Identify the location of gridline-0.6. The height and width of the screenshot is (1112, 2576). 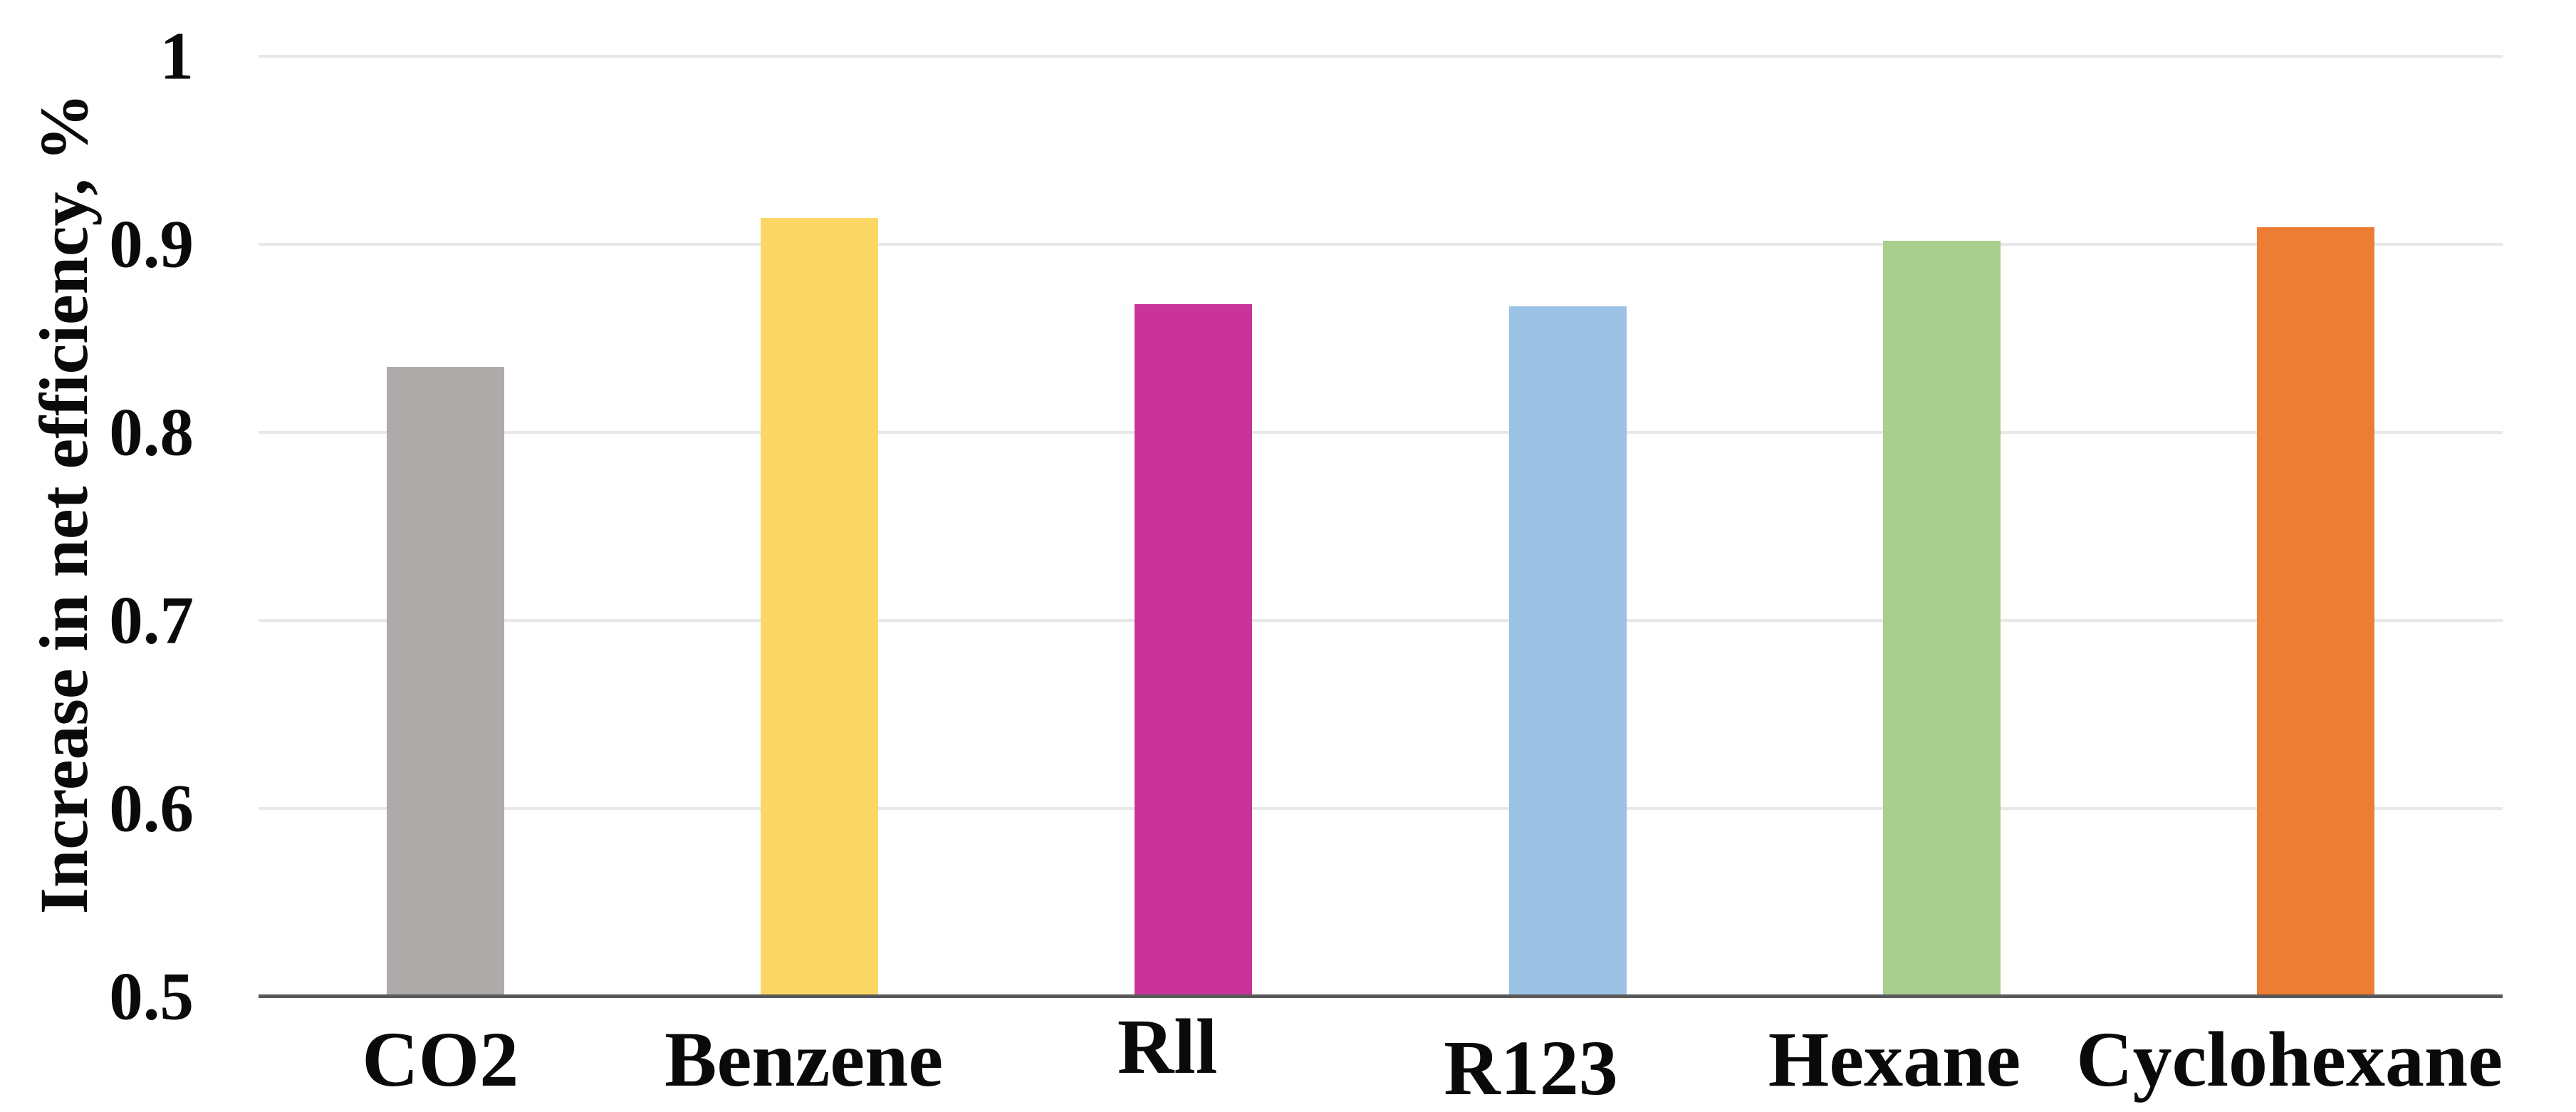
(1381, 809).